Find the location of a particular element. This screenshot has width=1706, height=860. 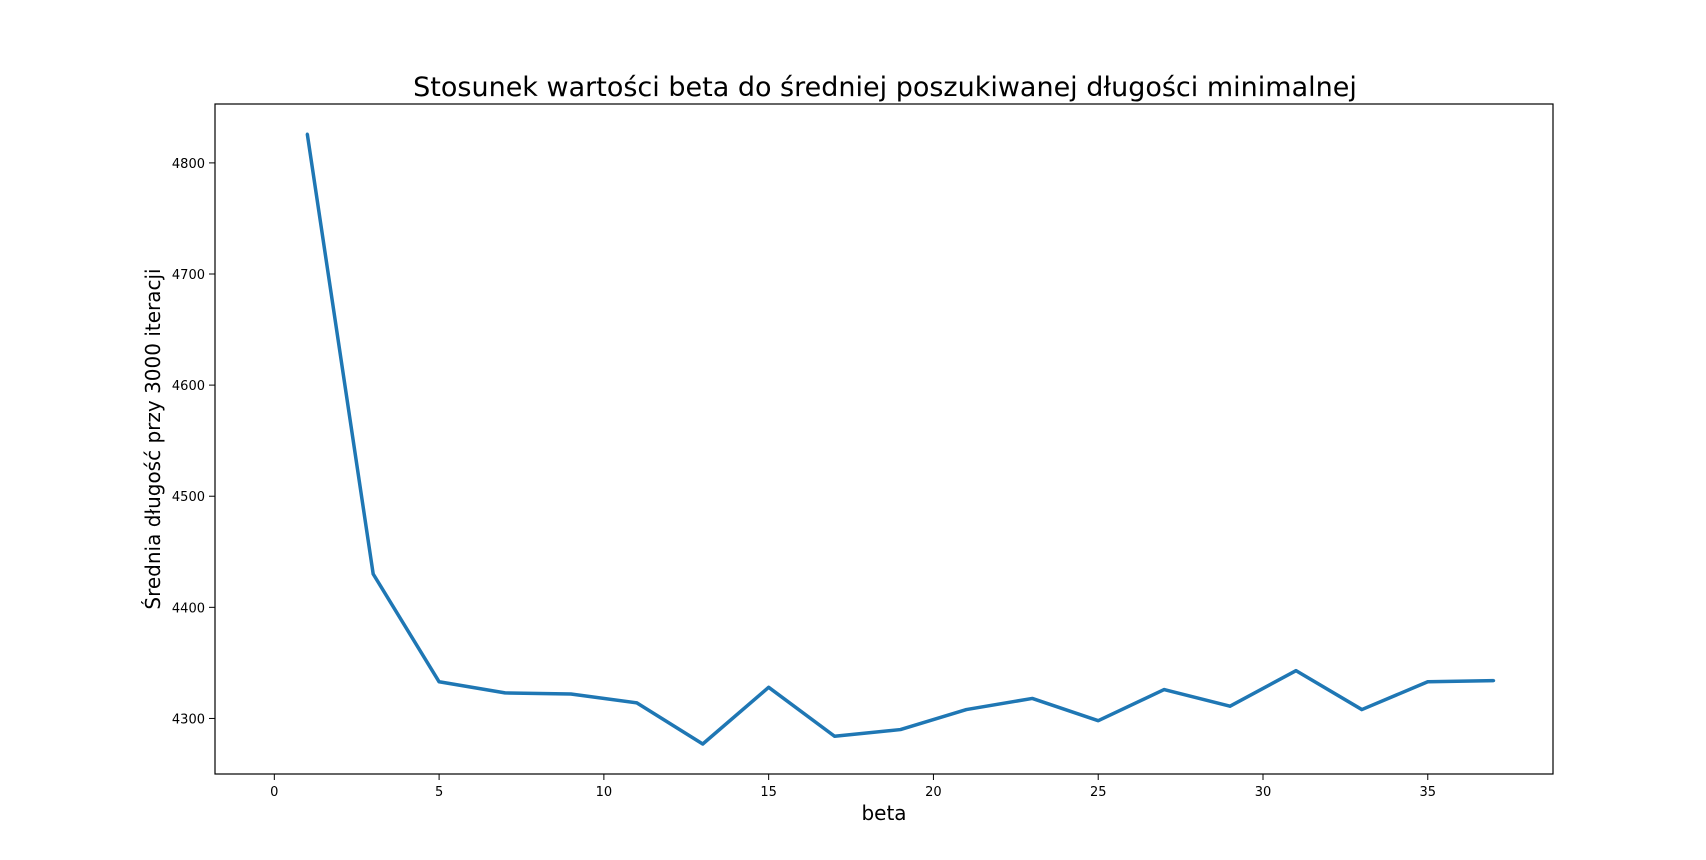

y-axis: 4300 4400 4500 4600 4700 4800 is located at coordinates (193, 442).